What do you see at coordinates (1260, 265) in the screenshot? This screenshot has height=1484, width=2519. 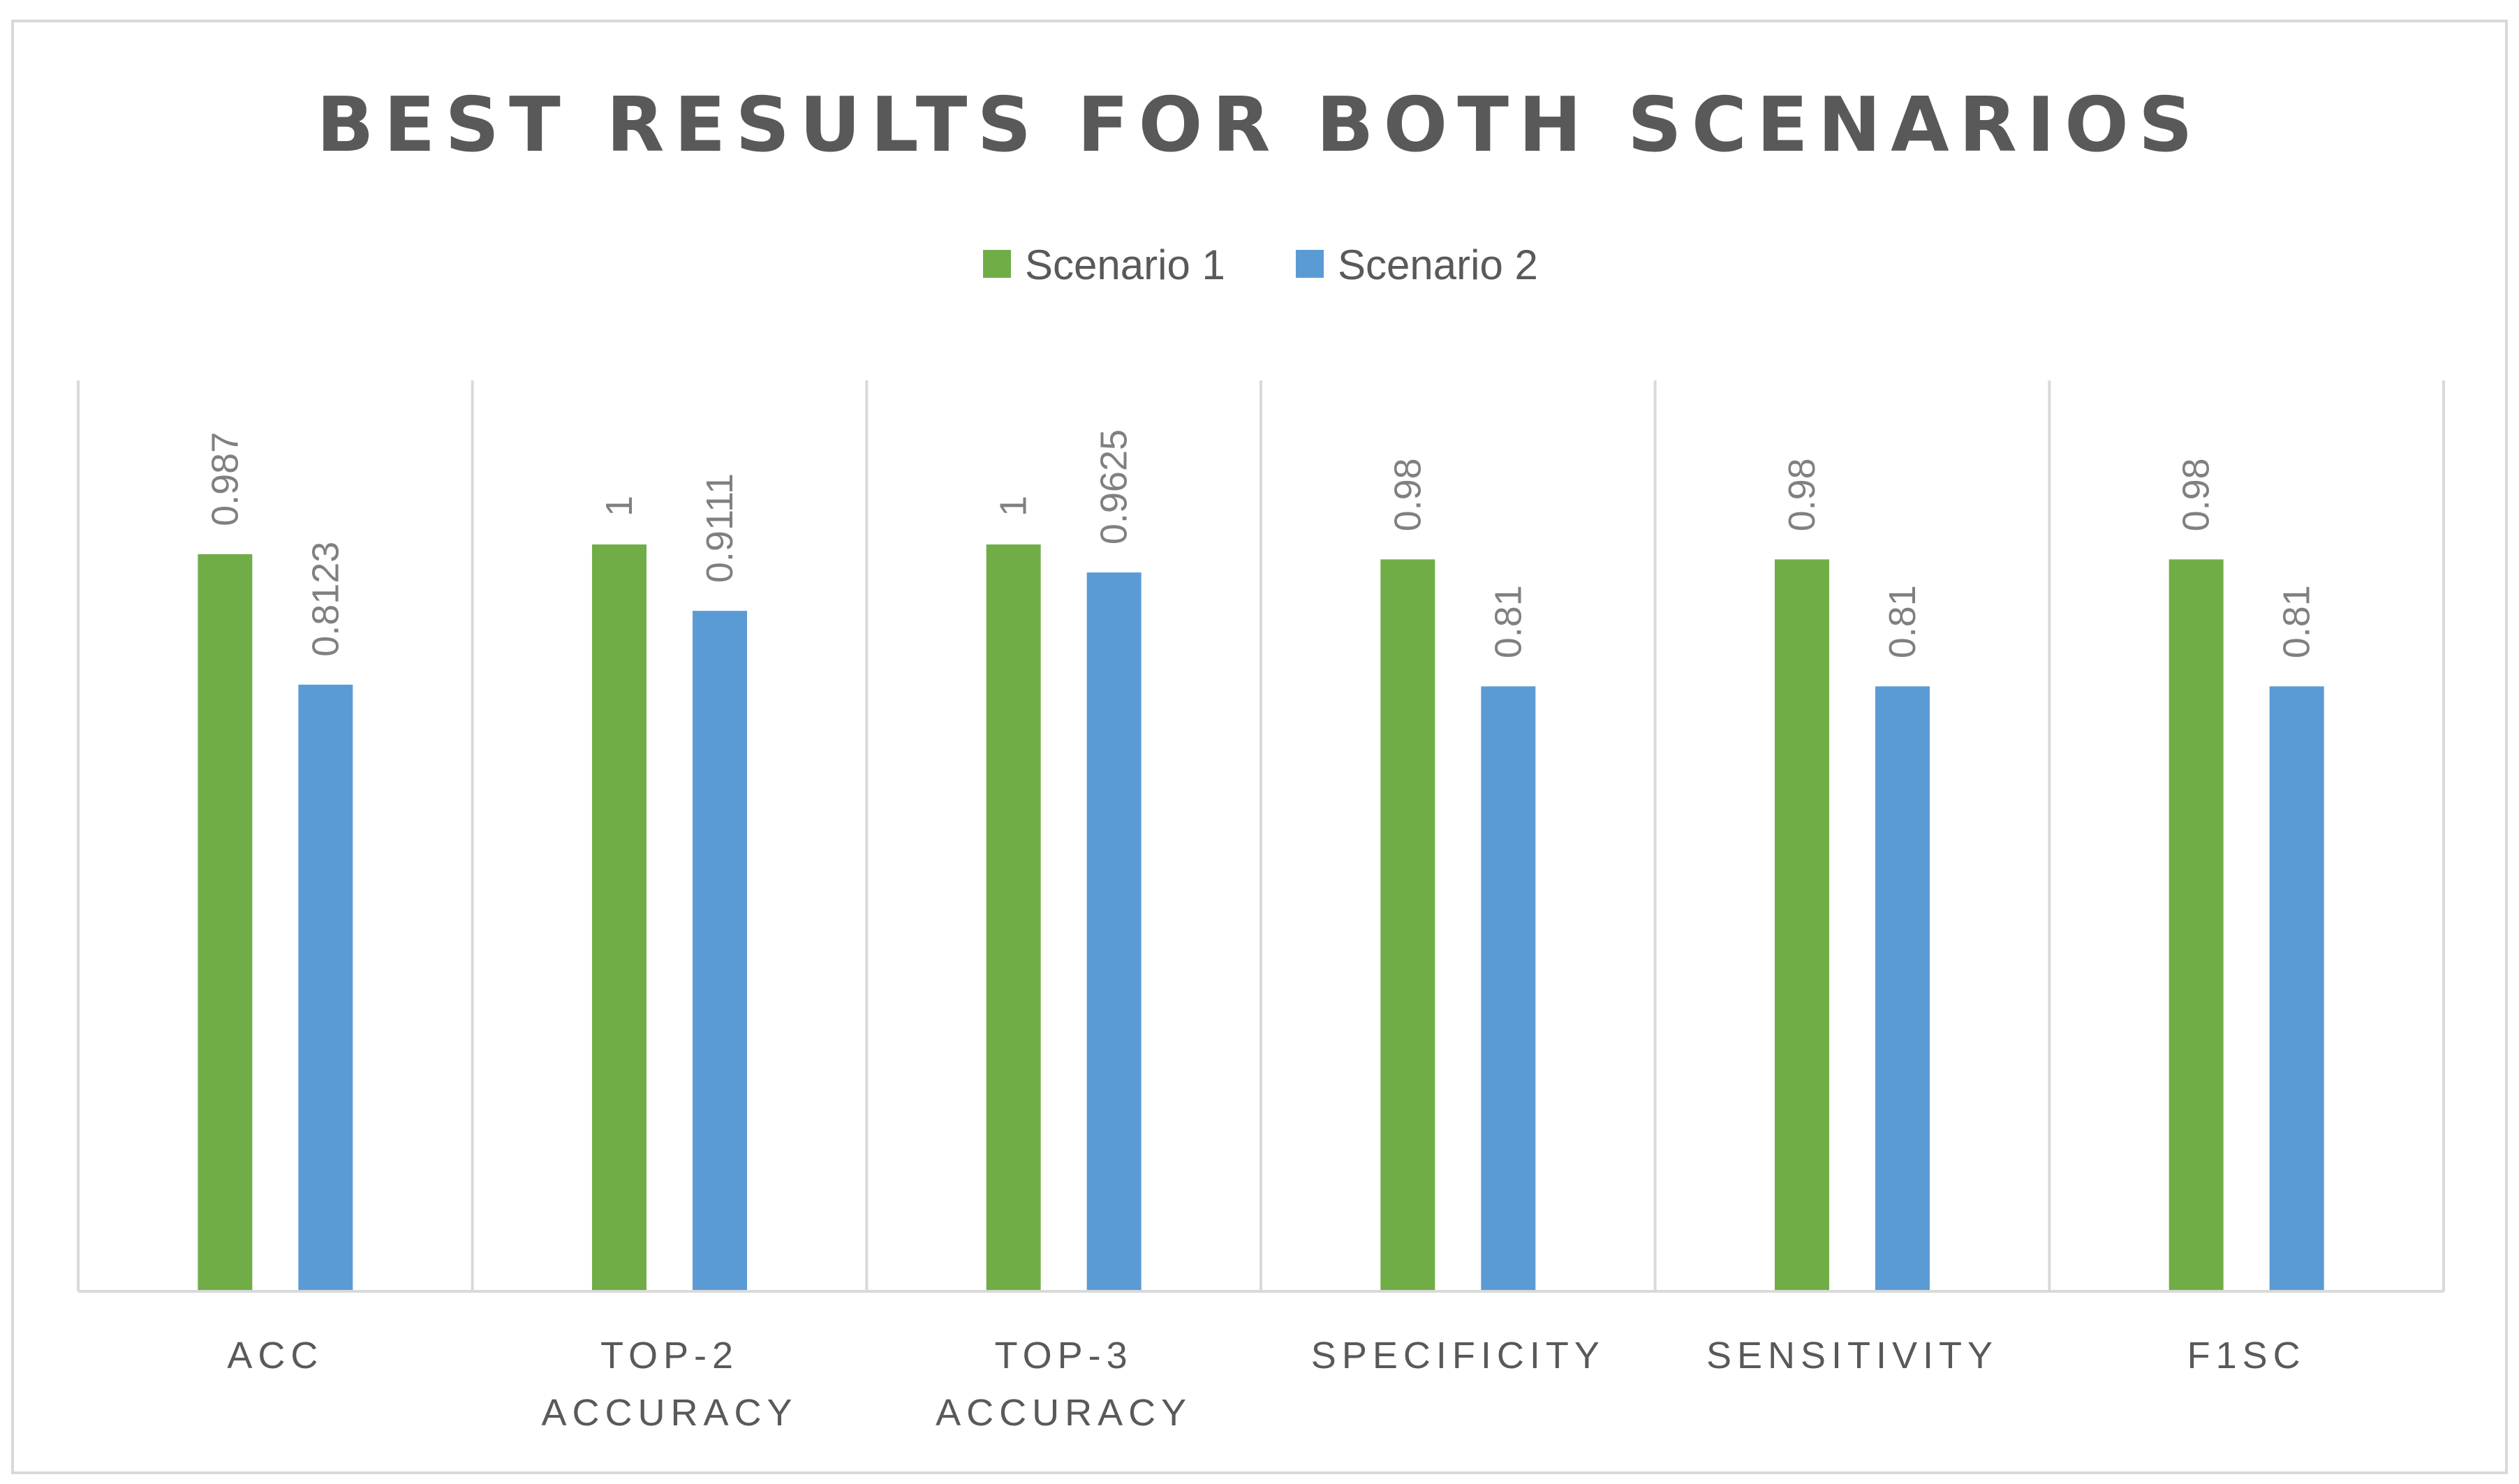 I see `legend: Scenario 1 Scenario 2` at bounding box center [1260, 265].